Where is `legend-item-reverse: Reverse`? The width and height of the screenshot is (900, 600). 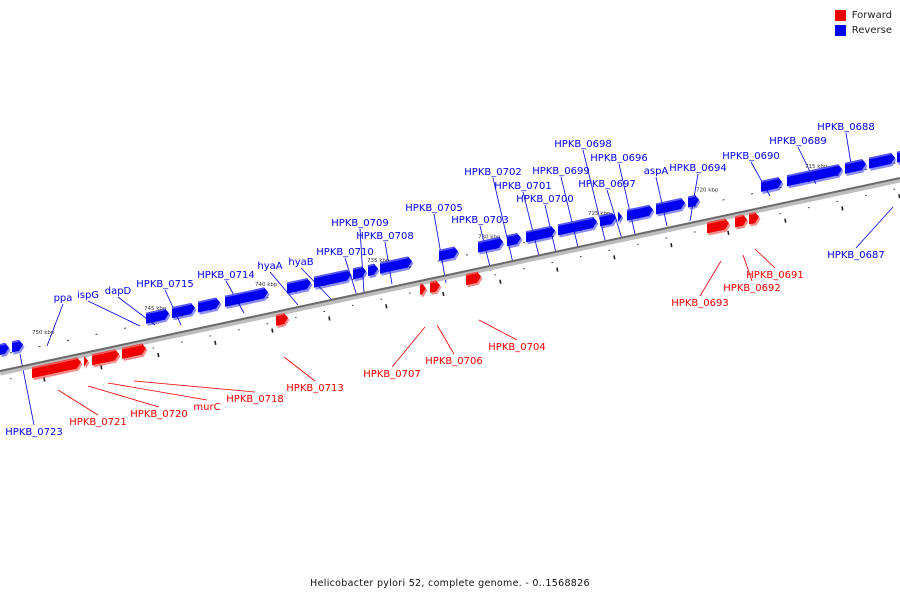 legend-item-reverse: Reverse is located at coordinates (863, 30).